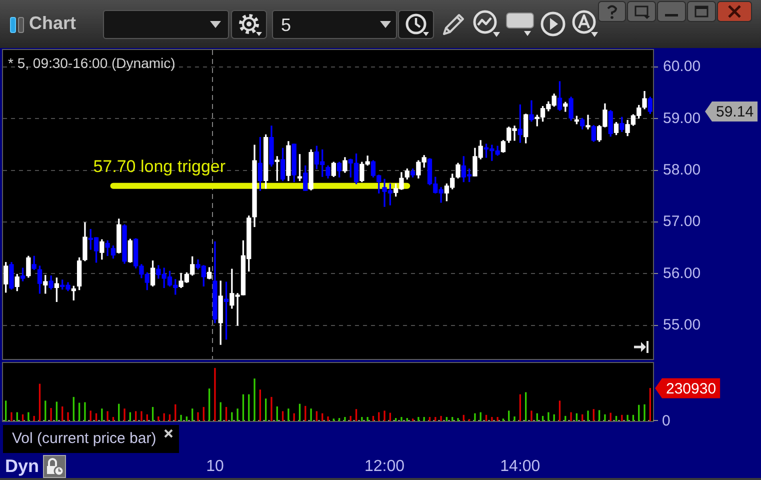  What do you see at coordinates (691, 389) in the screenshot?
I see `text: 230930` at bounding box center [691, 389].